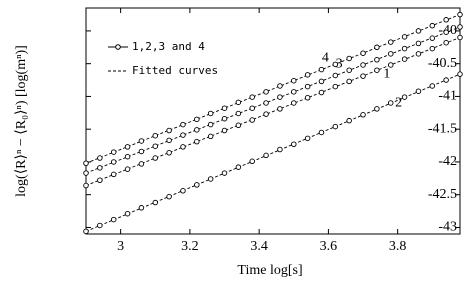  What do you see at coordinates (386, 73) in the screenshot?
I see `series-label: 1` at bounding box center [386, 73].